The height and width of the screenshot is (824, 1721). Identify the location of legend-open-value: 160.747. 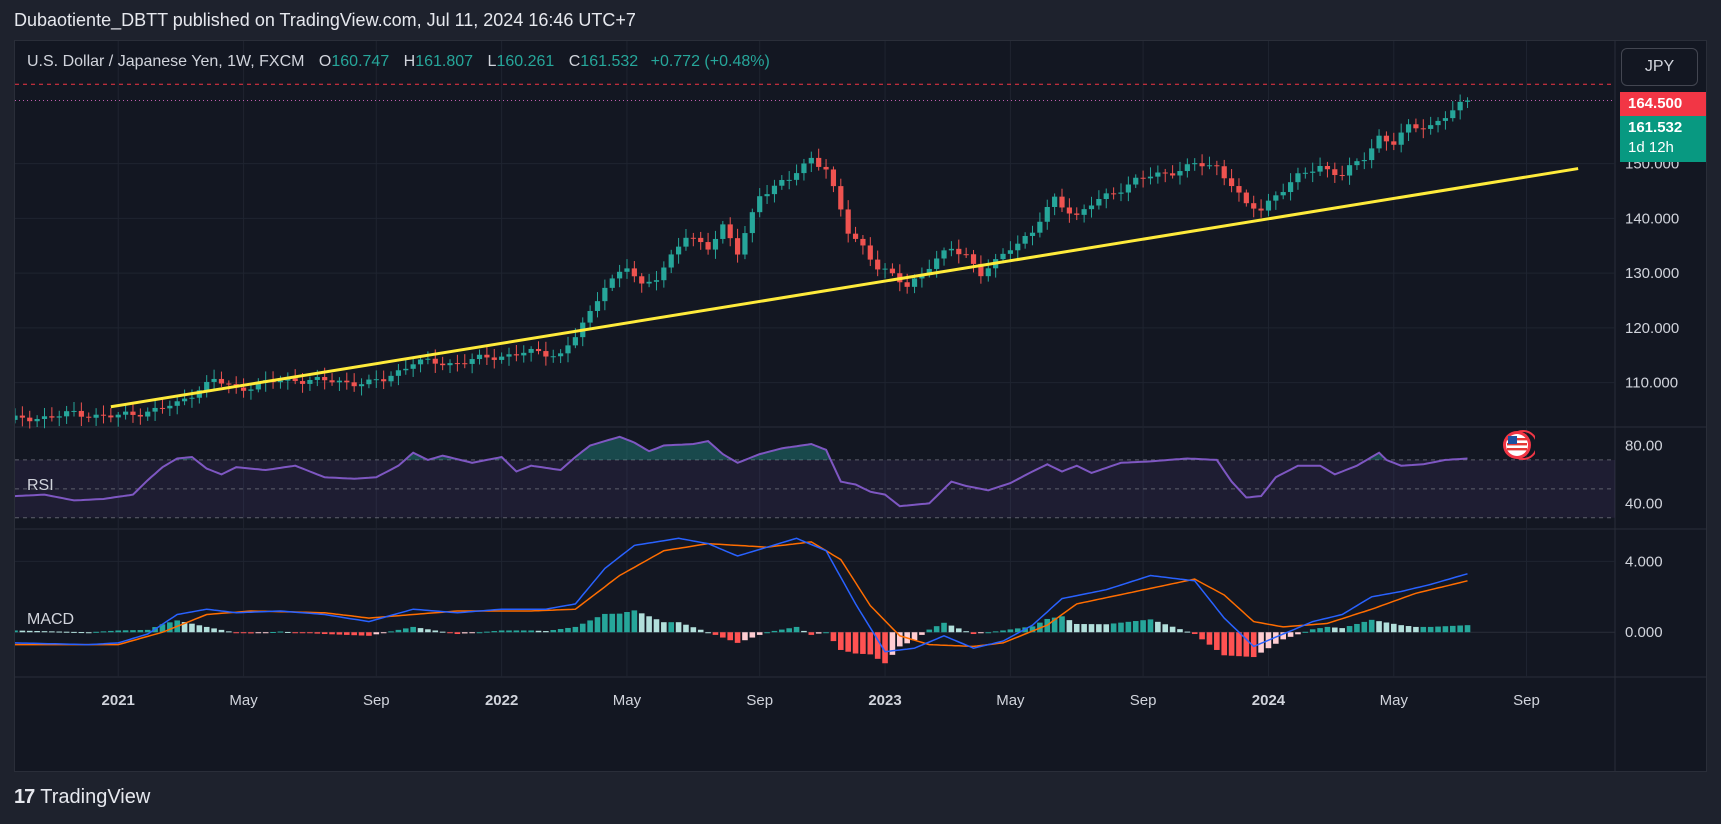
(360, 61).